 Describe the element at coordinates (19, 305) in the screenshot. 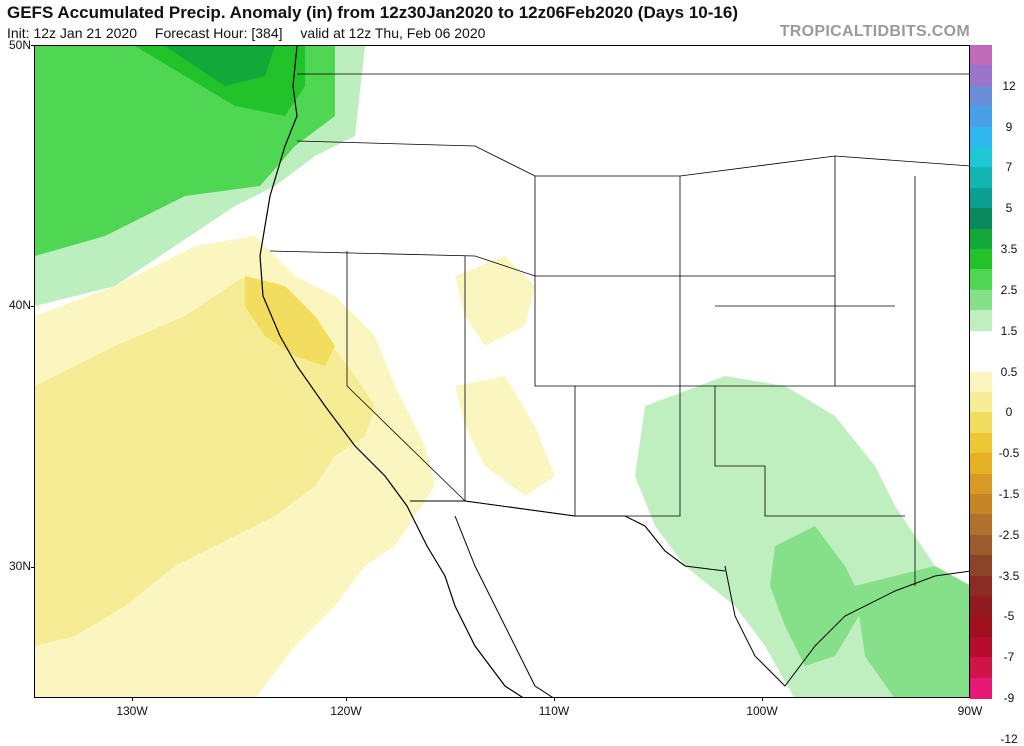

I see `lat-label-40n: 40N` at that location.